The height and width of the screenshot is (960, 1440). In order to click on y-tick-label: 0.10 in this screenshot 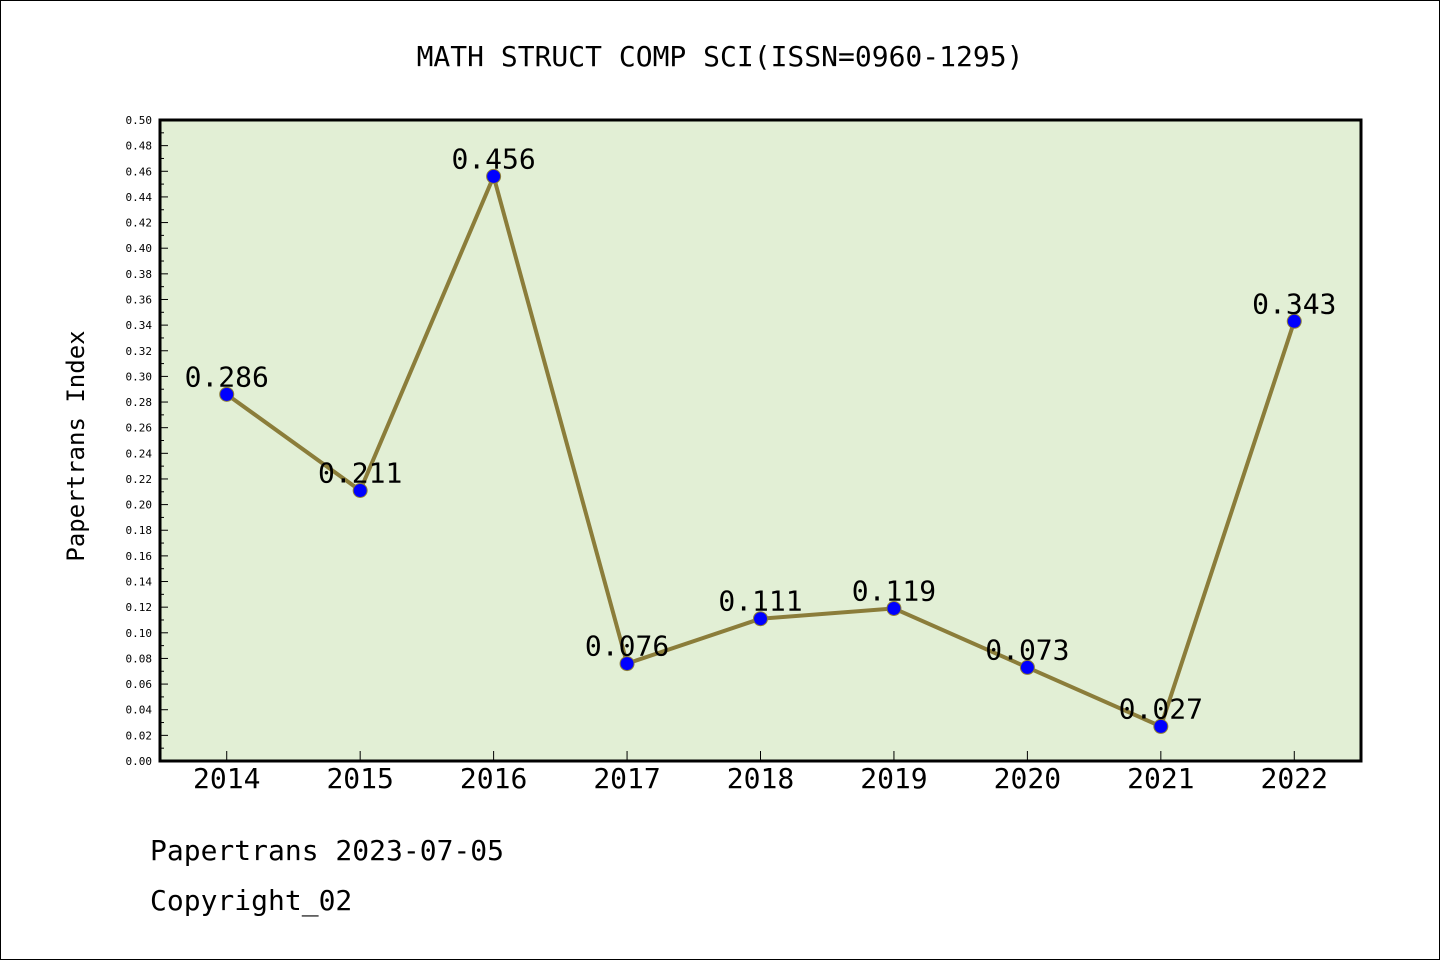, I will do `click(139, 633)`.